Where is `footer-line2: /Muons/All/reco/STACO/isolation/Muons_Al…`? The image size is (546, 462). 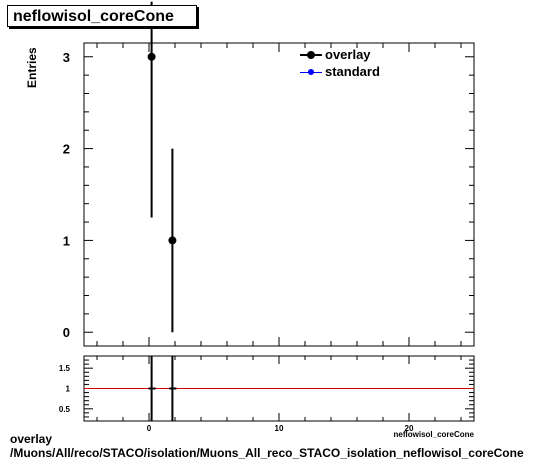
footer-line2: /Muons/All/reco/STACO/isolation/Muons_Al… is located at coordinates (267, 453).